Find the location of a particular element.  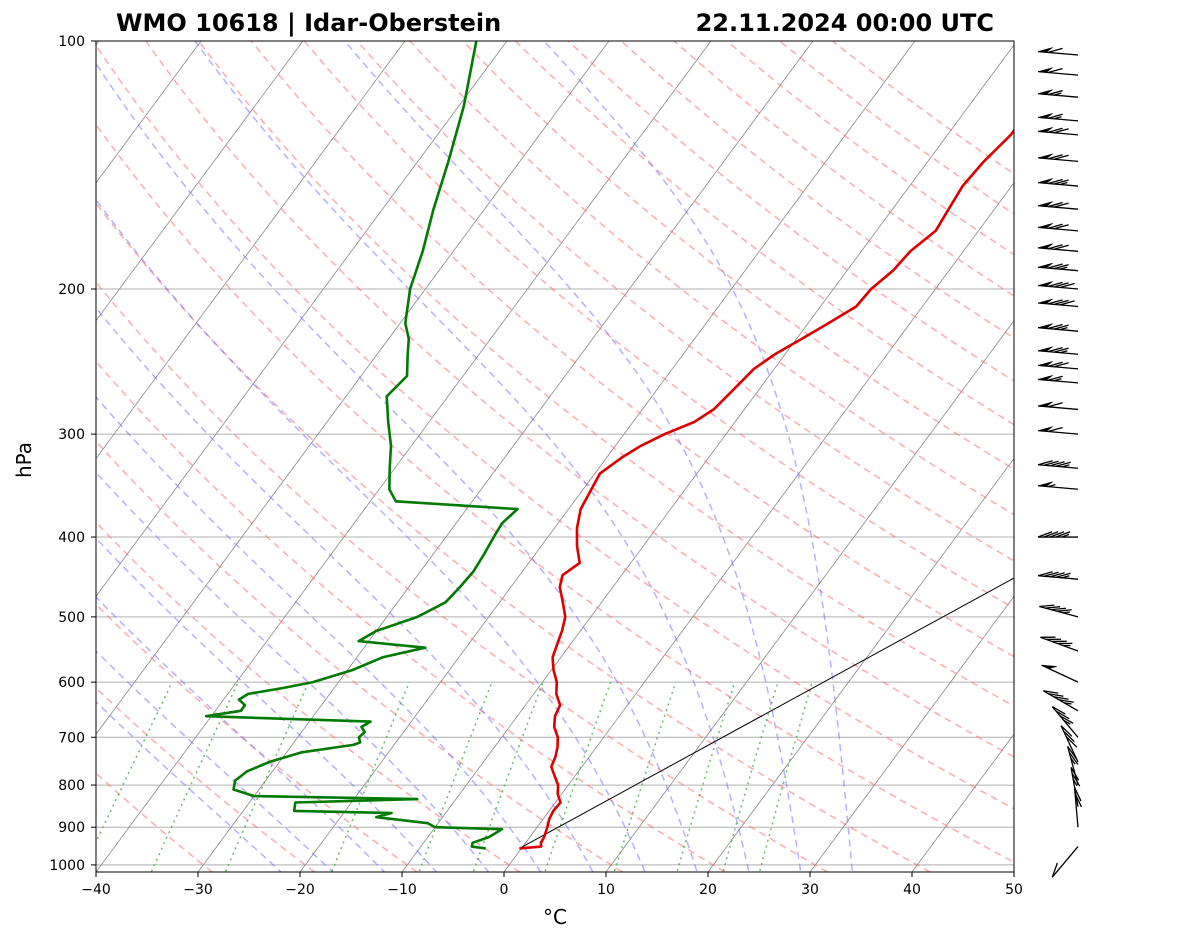

y-tick-label: 400 is located at coordinates (71, 538).